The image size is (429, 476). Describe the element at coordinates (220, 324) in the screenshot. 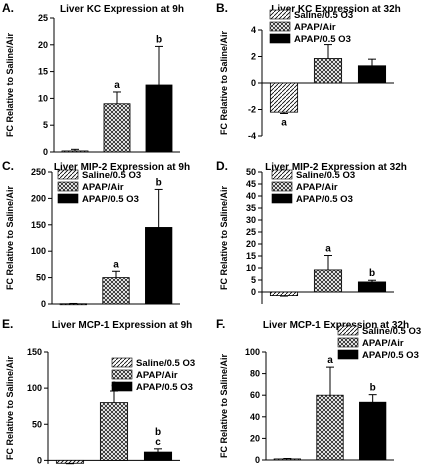

I see `panel-letter: F.` at that location.